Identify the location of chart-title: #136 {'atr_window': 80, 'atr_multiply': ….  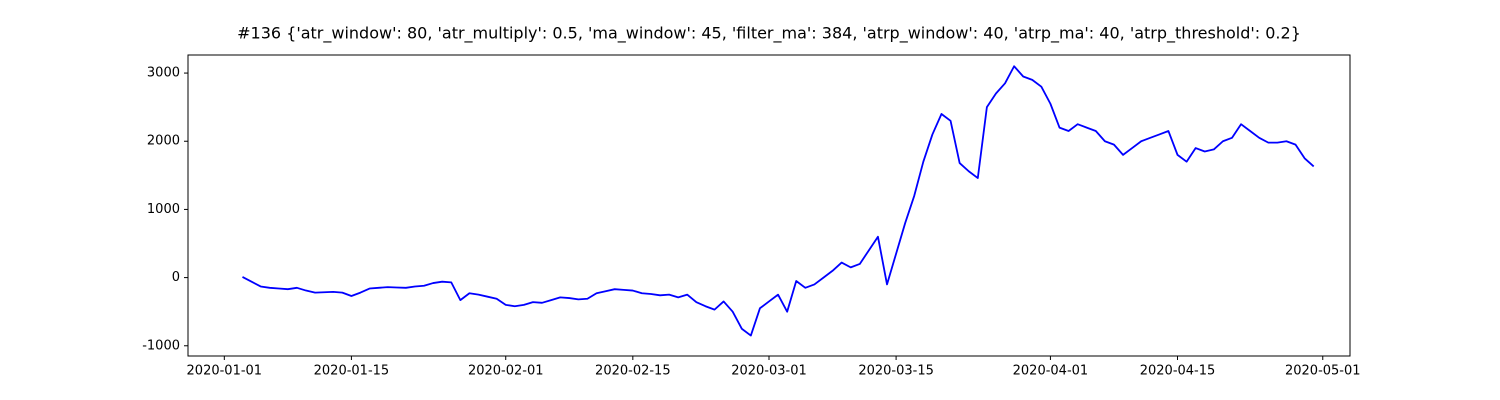
(769, 34).